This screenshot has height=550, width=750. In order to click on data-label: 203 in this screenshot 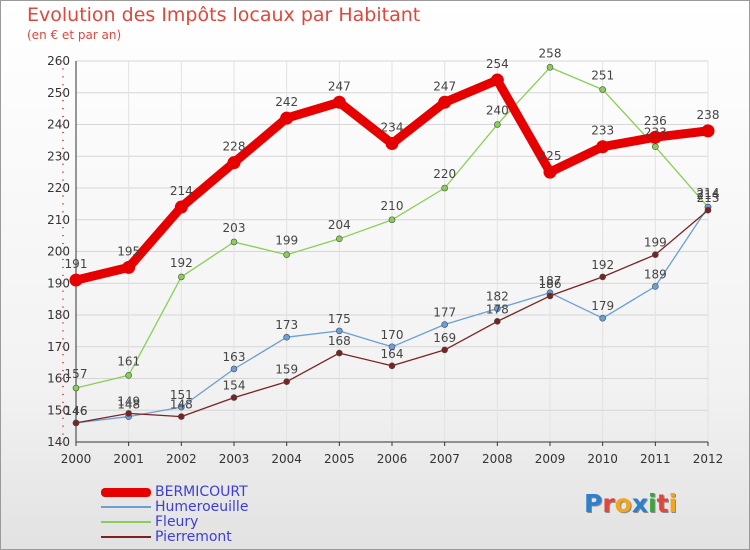, I will do `click(234, 228)`.